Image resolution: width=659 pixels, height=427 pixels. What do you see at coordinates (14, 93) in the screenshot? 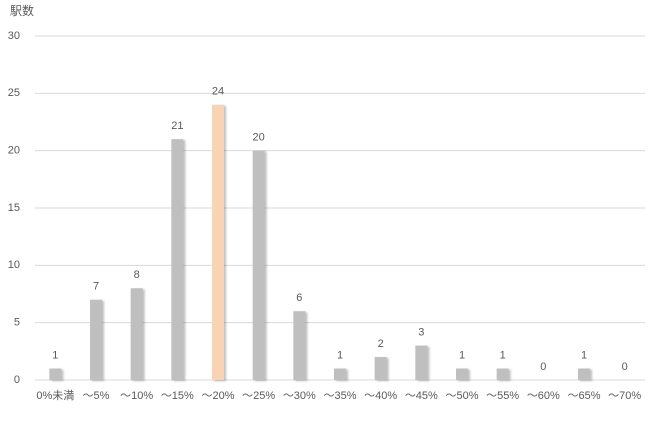
I see `y-tick-label: 25` at bounding box center [14, 93].